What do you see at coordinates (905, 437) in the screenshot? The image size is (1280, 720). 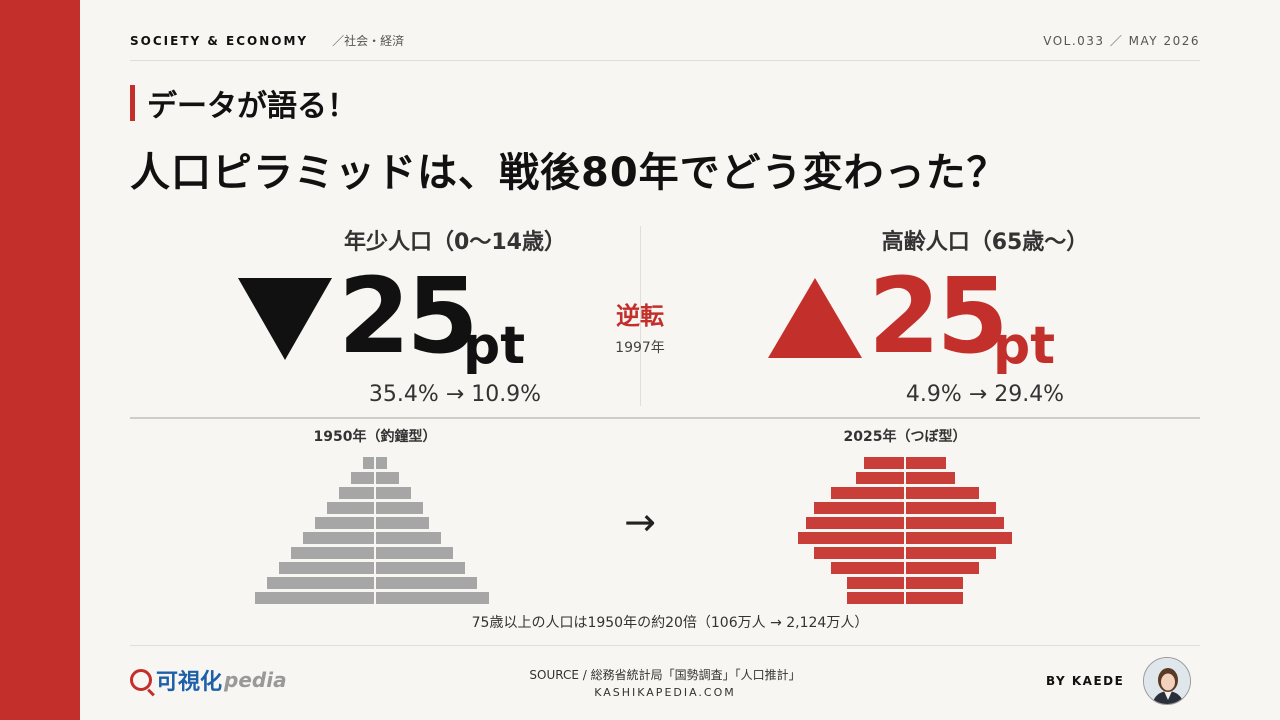 I see `pyramid-2025-label: 2025年（つぼ型）` at bounding box center [905, 437].